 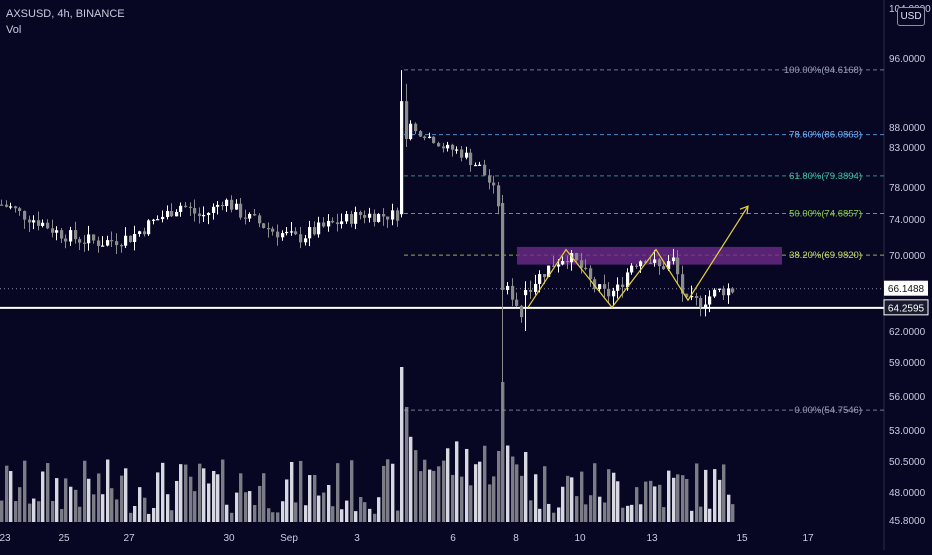 I want to click on fib-level-label: 50.00%(74.6857), so click(x=825, y=214).